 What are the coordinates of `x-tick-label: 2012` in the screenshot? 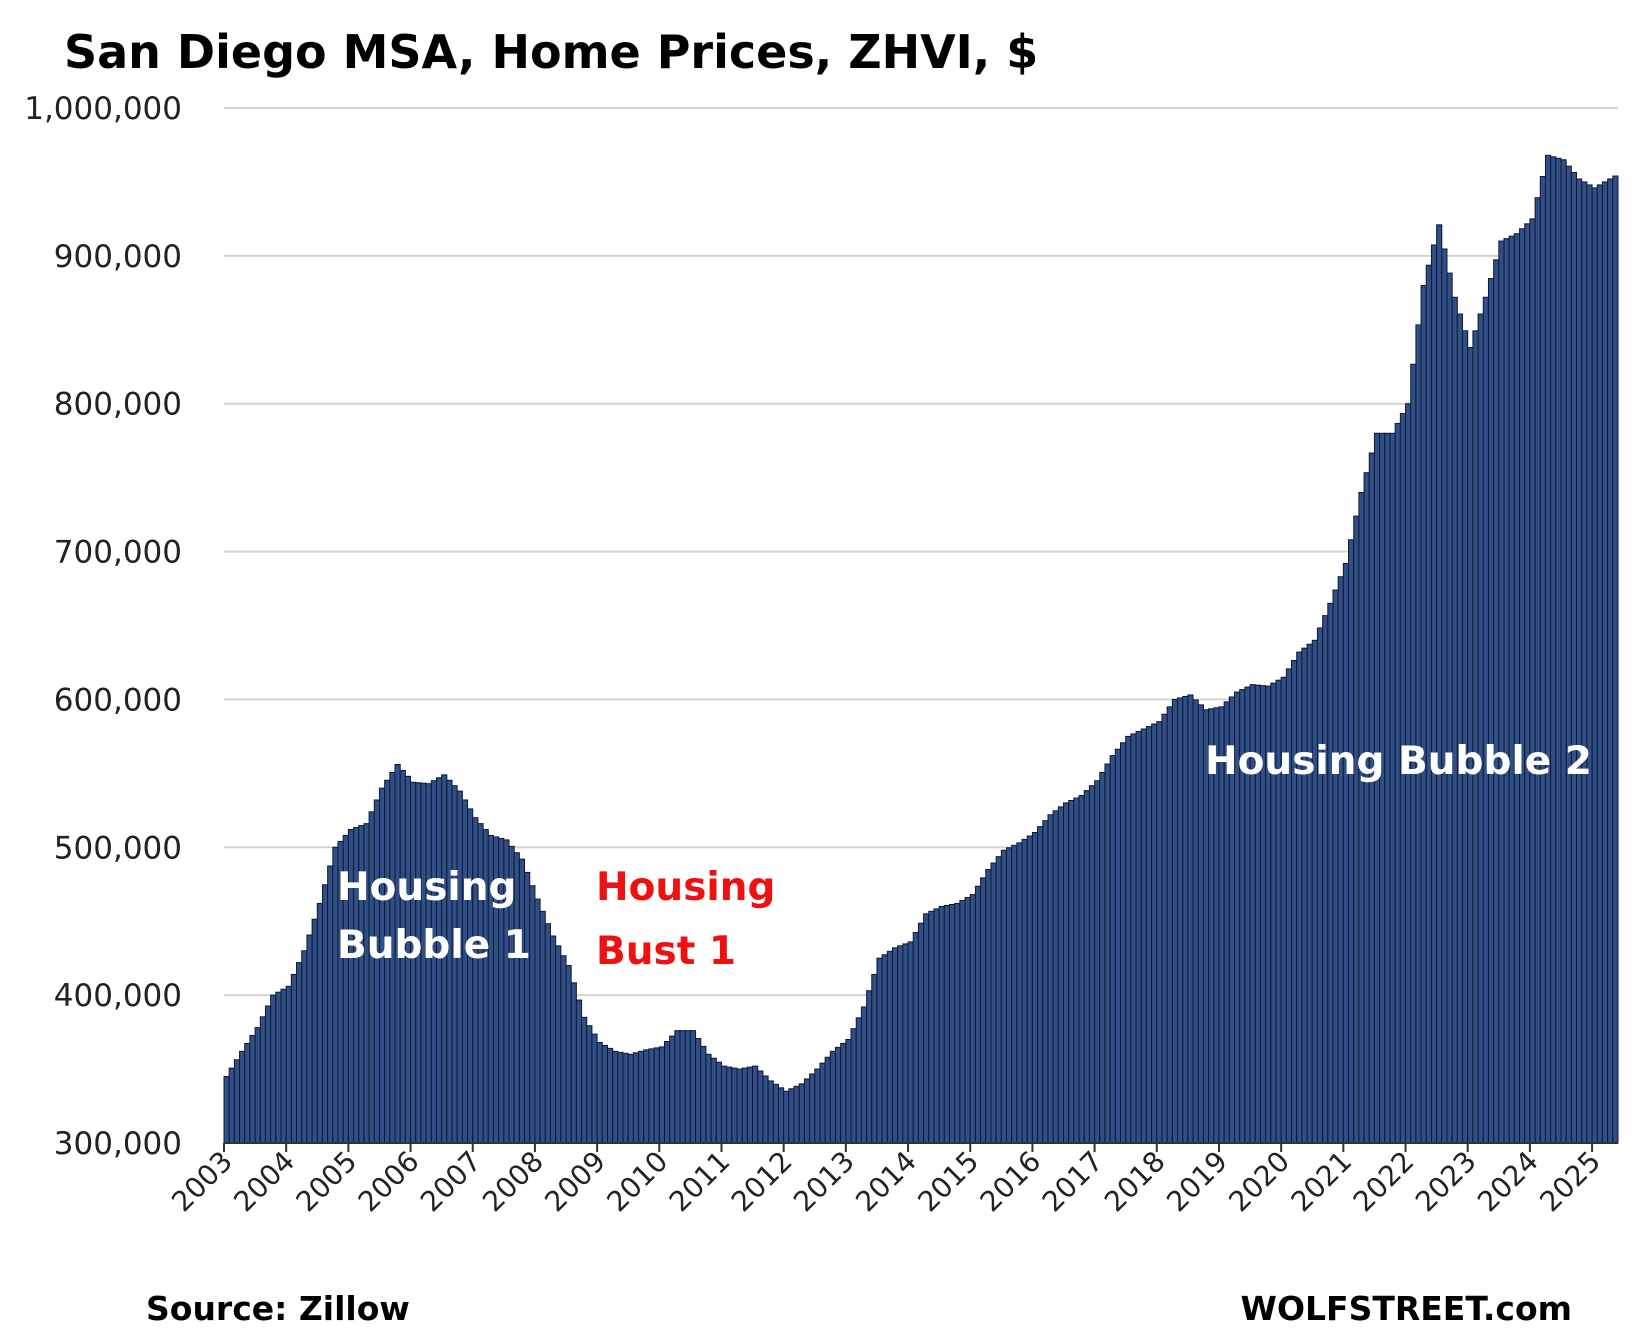 It's located at (762, 1182).